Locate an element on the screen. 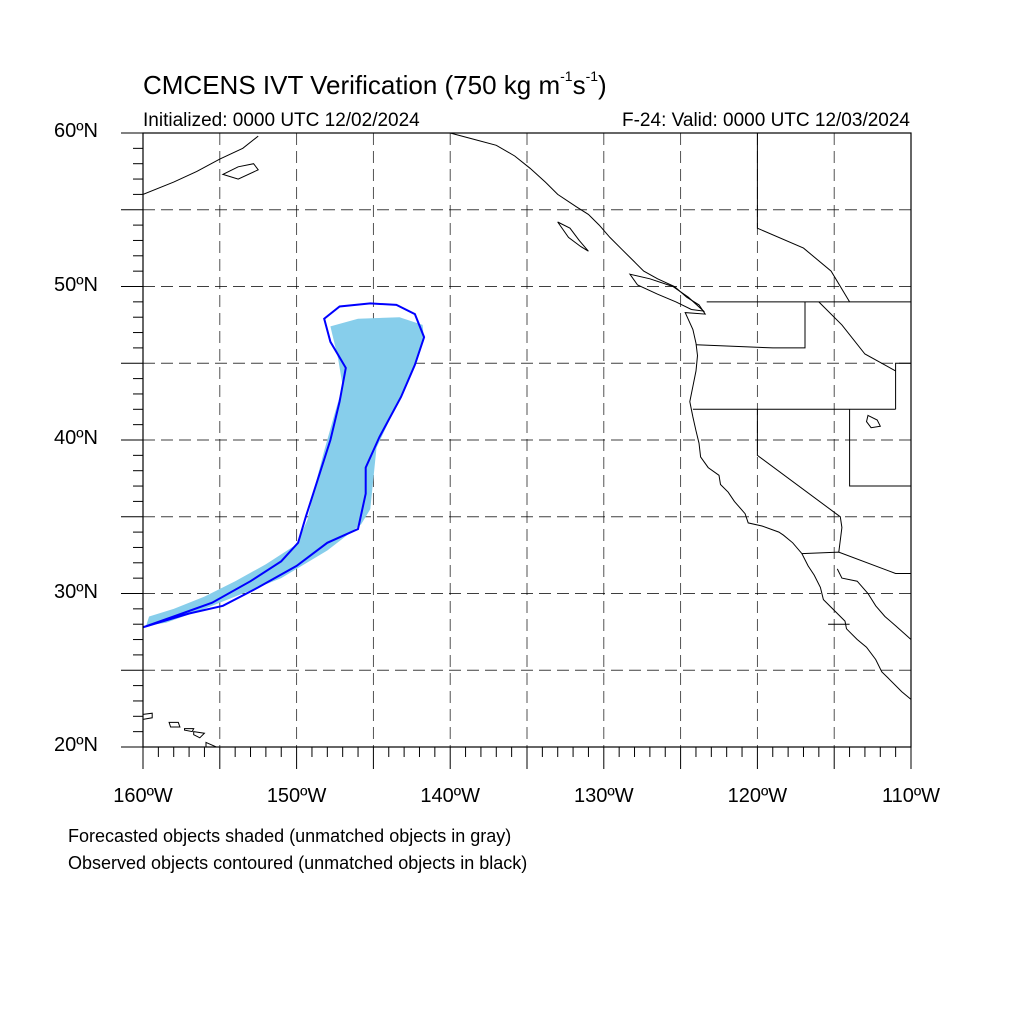 The width and height of the screenshot is (1024, 1024). kodiak-island is located at coordinates (240, 171).